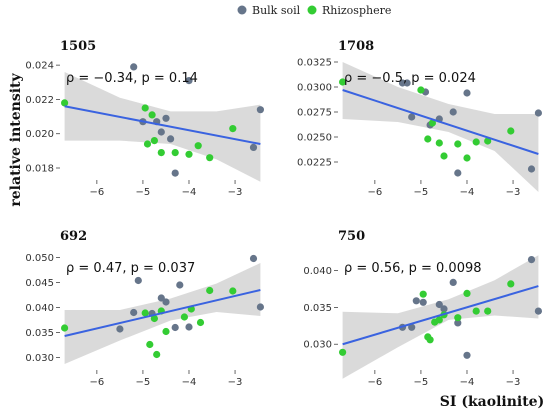 The width and height of the screenshot is (550, 414). What do you see at coordinates (39, 169) in the screenshot?
I see `y-tick-label: 0.018` at bounding box center [39, 169].